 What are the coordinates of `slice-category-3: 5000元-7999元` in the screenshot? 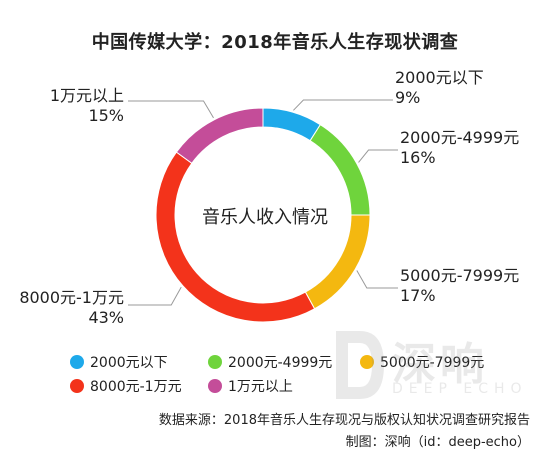 It's located at (460, 275).